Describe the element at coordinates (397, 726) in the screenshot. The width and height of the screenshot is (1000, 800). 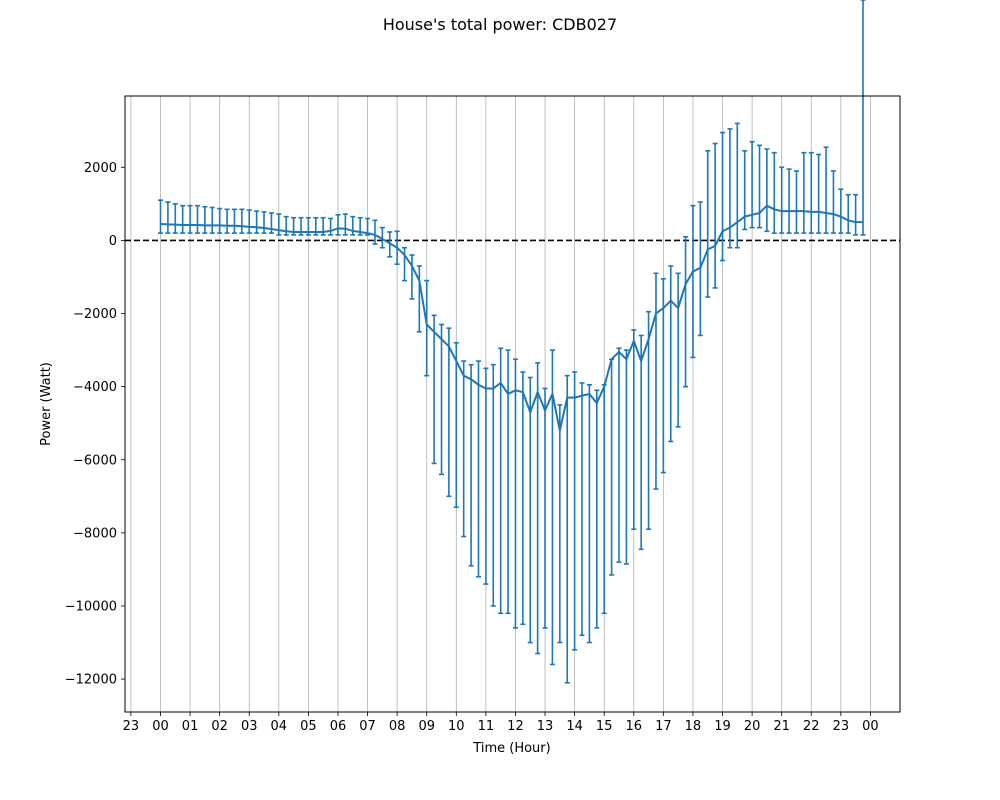
I see `x-tick-label: 08` at that location.